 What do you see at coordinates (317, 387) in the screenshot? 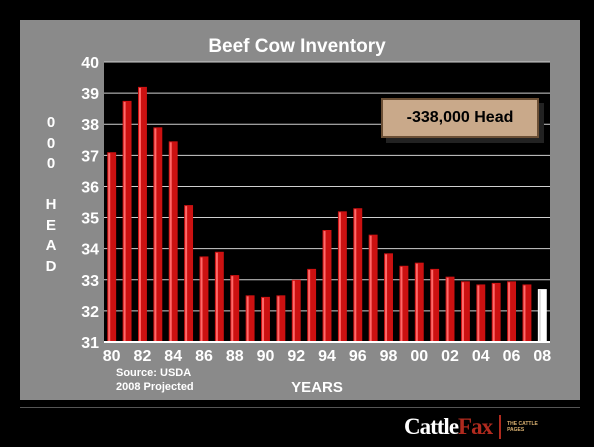
I see `x-axis-label: YEARS` at bounding box center [317, 387].